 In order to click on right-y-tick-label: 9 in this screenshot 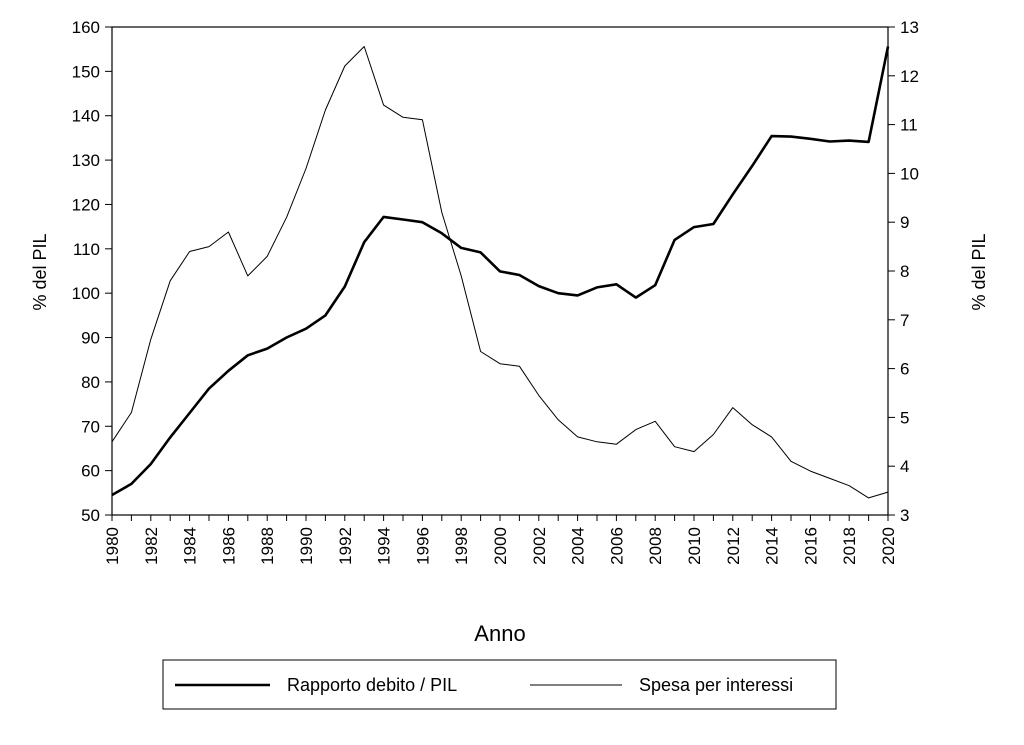, I will do `click(904, 222)`.